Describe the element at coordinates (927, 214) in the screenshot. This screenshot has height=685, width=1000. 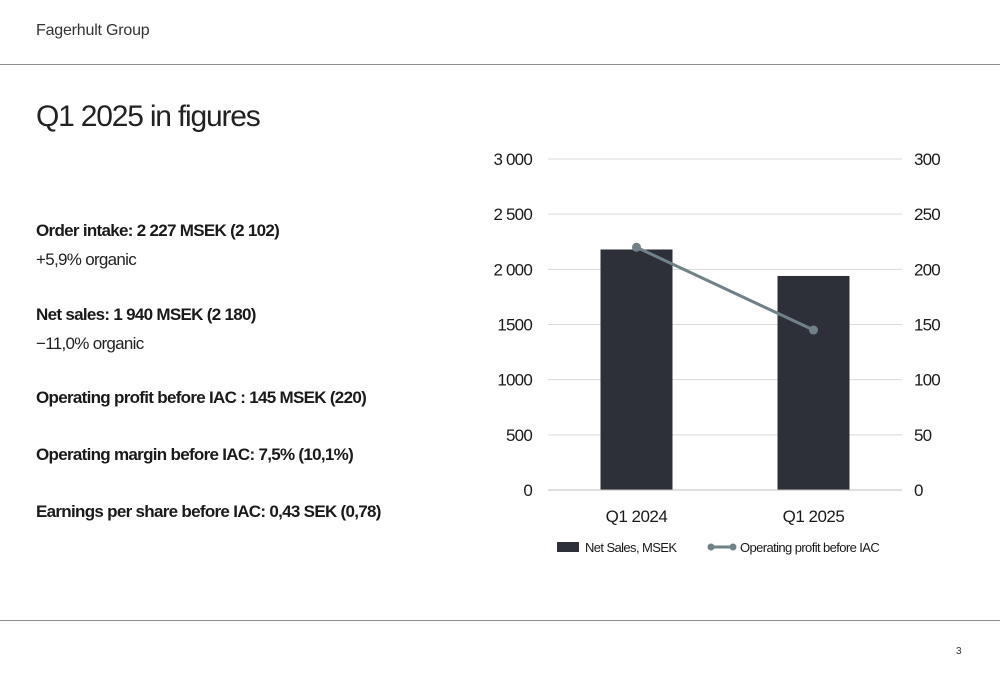
I see `right-axis-tick-label: 250` at that location.